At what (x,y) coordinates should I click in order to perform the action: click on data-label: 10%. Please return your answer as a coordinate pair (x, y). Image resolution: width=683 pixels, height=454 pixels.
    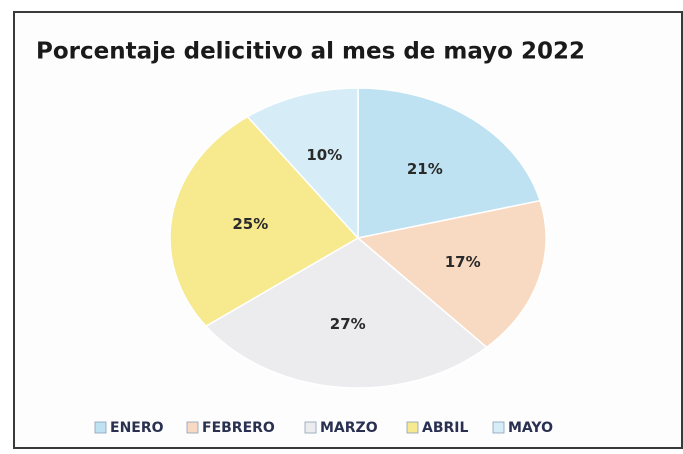
    Looking at the image, I should click on (324, 155).